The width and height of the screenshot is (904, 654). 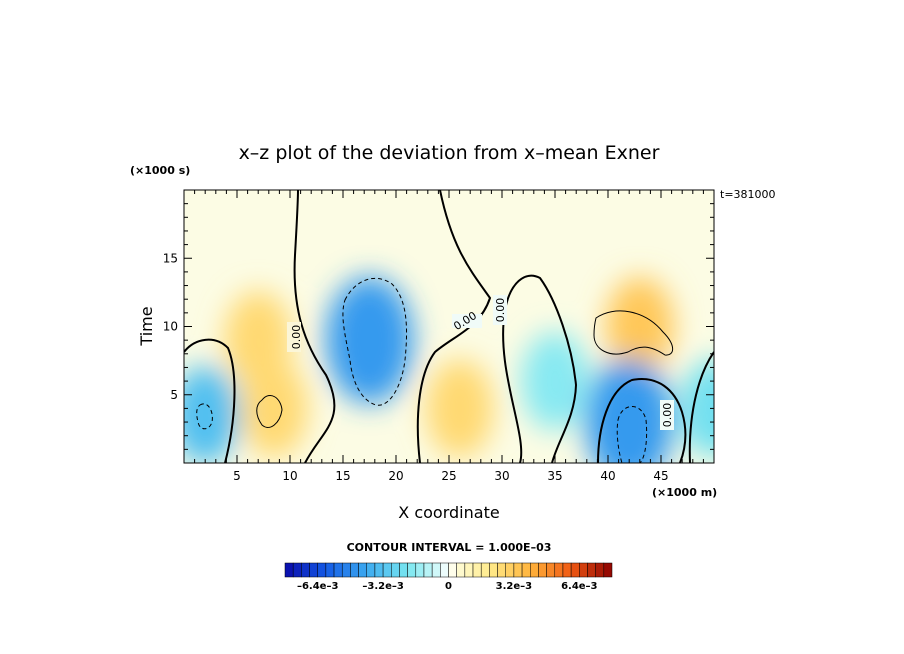 What do you see at coordinates (579, 586) in the screenshot?
I see `colorbar-tick-label: 6.4e–3` at bounding box center [579, 586].